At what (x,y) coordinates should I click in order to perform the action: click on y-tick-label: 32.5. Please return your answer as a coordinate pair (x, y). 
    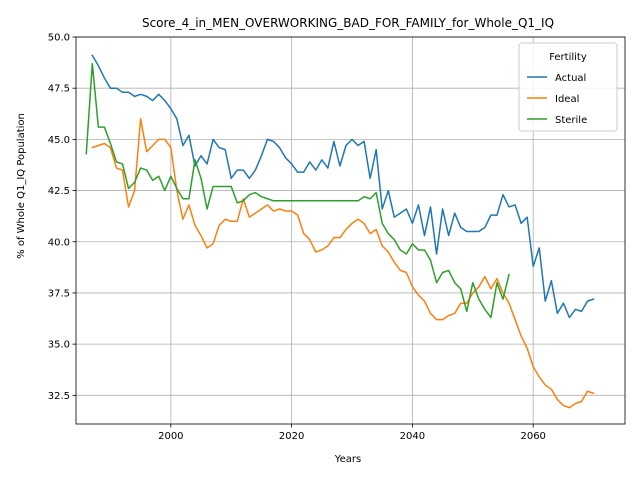
    Looking at the image, I should click on (59, 396).